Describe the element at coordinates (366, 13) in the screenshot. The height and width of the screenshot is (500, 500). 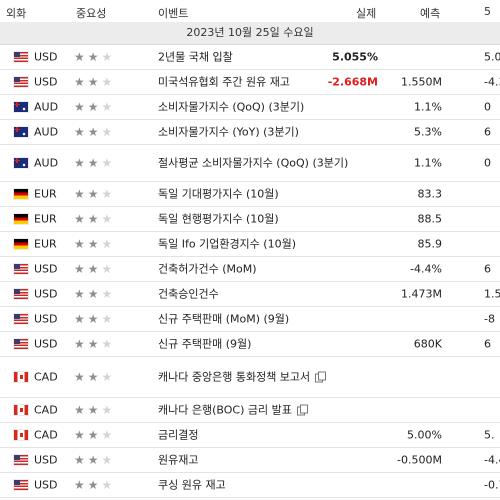
I see `header-actual: 실제` at that location.